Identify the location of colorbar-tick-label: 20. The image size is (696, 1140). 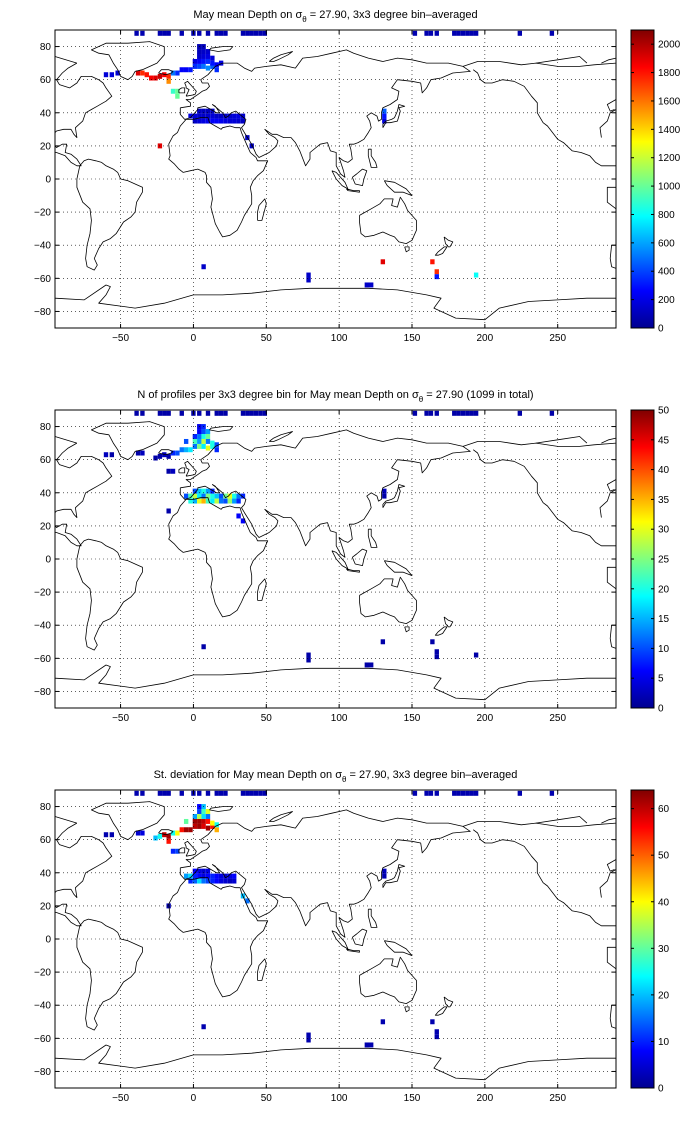
(664, 995).